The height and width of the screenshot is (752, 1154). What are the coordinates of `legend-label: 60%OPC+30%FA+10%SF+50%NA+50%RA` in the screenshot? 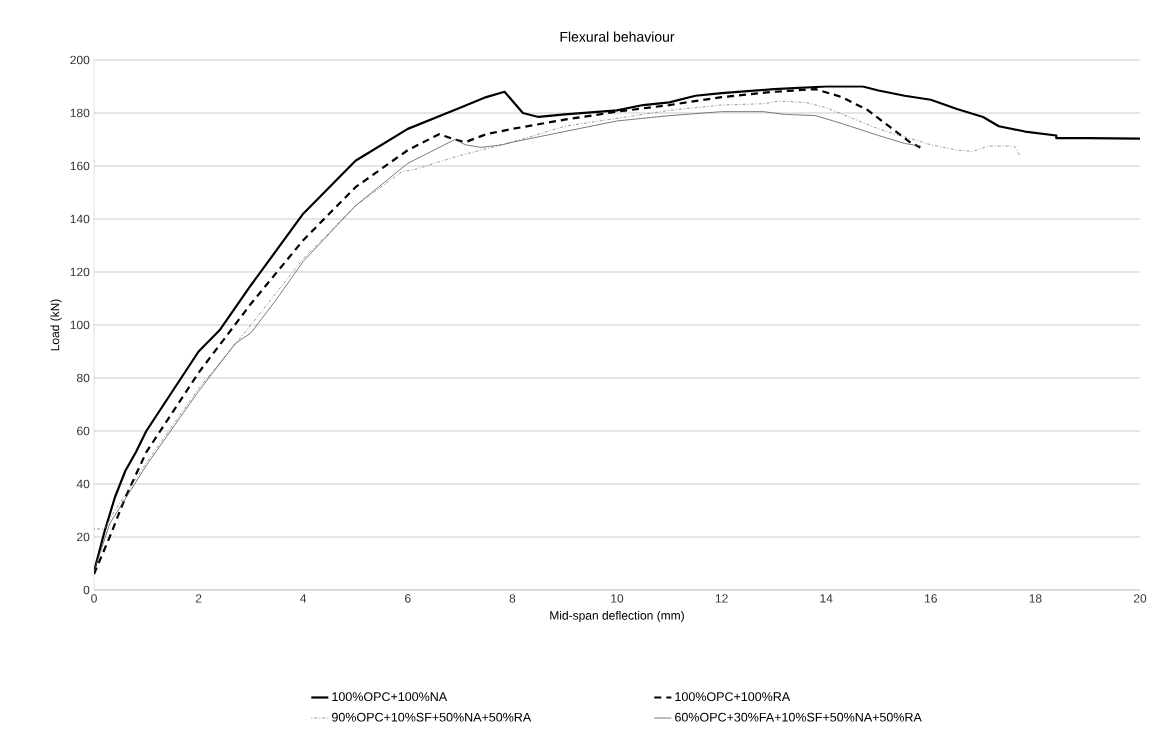 It's located at (798, 717).